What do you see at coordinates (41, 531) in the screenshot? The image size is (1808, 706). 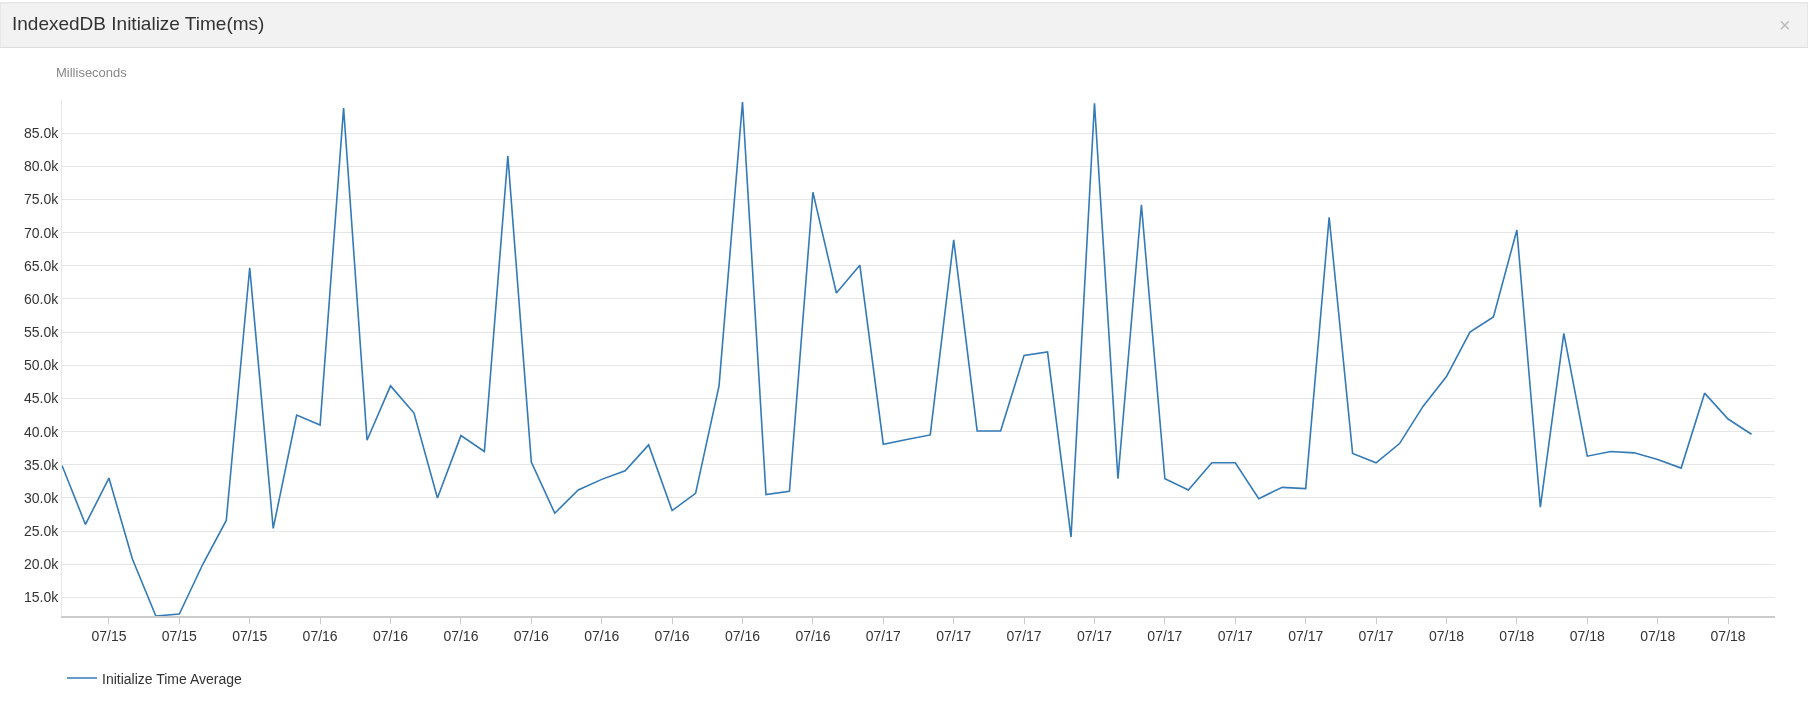 I see `y-tick-label: 25.0k` at bounding box center [41, 531].